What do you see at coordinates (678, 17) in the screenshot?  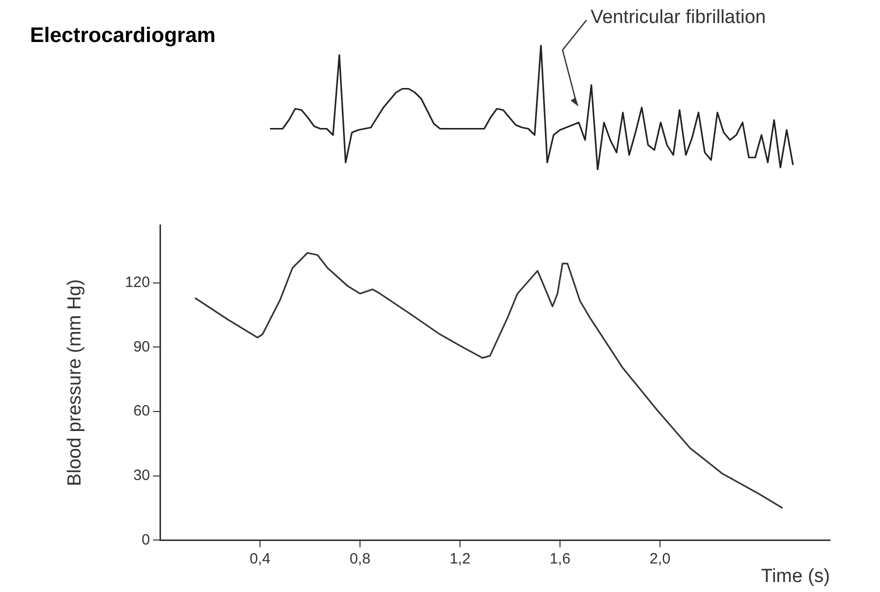 I see `text: Ventricular fibrillation` at bounding box center [678, 17].